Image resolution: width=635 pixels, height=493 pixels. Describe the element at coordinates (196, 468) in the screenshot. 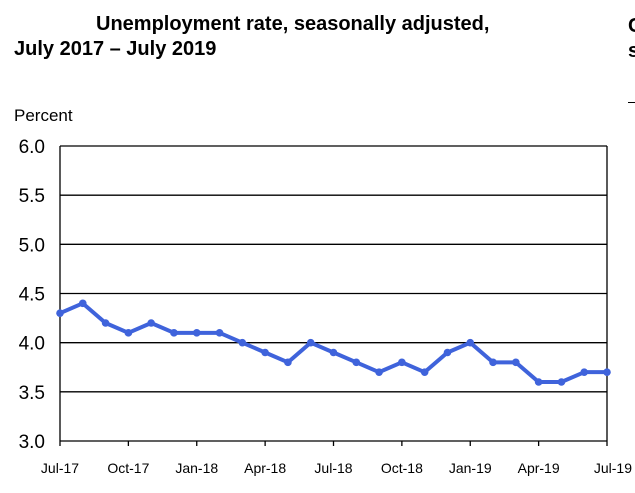

I see `x-tick-label: Jan-18` at that location.